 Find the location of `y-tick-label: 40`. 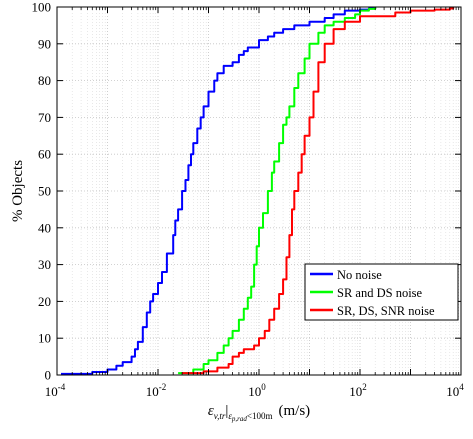

y-tick-label: 40 is located at coordinates (44, 227).